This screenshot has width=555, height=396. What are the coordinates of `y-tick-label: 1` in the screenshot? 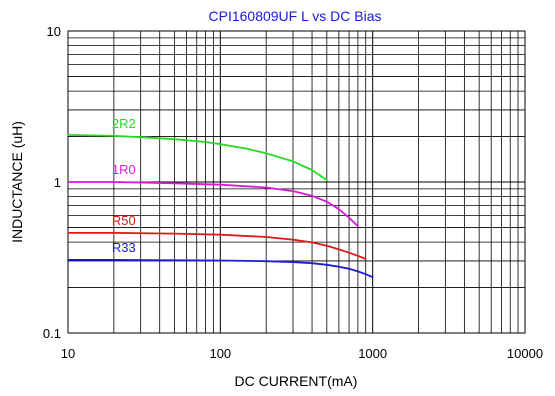 It's located at (57, 182).